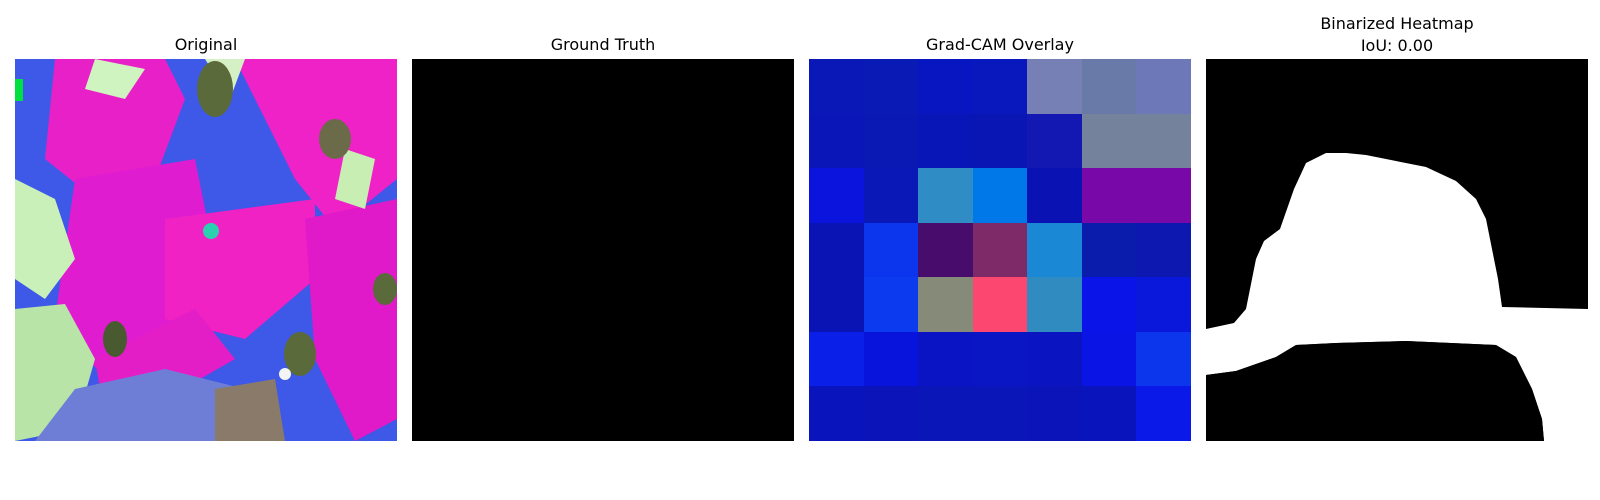 This screenshot has width=1600, height=500. I want to click on ground-truth-title: Ground Truth, so click(603, 44).